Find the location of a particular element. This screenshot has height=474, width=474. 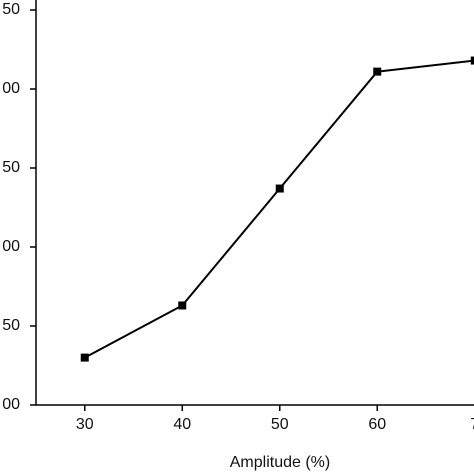

x-tick-label: 30 is located at coordinates (85, 424).